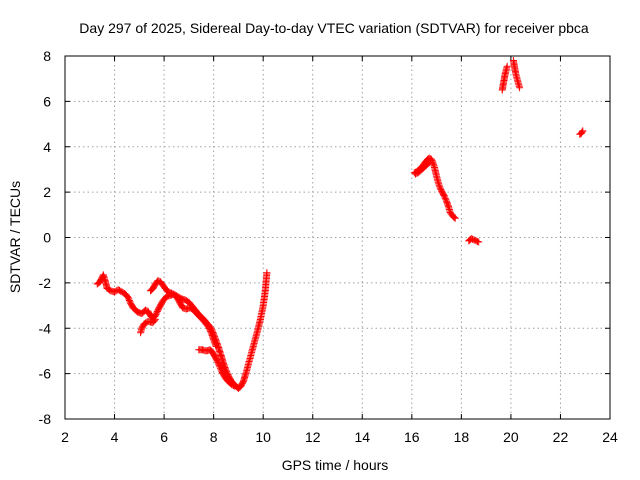 Image resolution: width=640 pixels, height=480 pixels. I want to click on x-tick-label: 8, so click(214, 437).